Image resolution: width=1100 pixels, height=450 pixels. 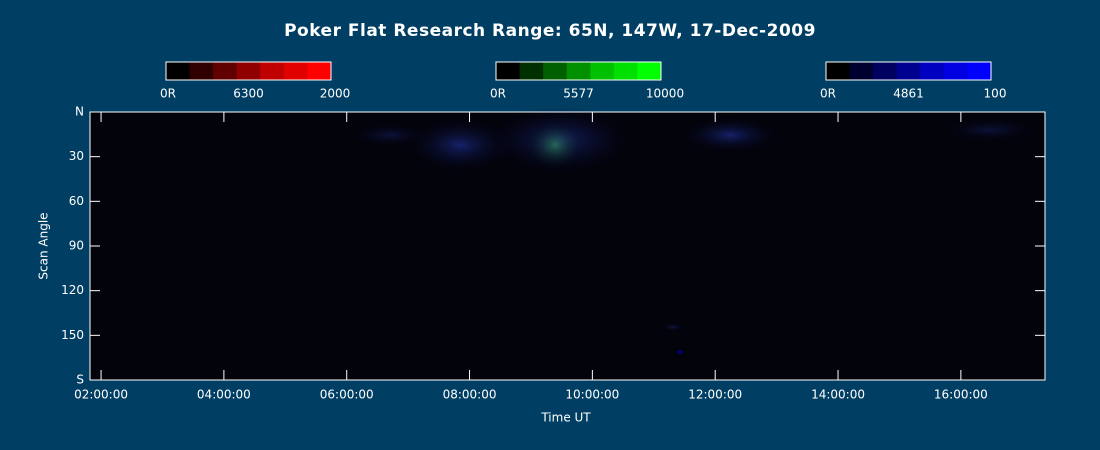 I want to click on x-tick-label: 14:00:00, so click(x=838, y=395).